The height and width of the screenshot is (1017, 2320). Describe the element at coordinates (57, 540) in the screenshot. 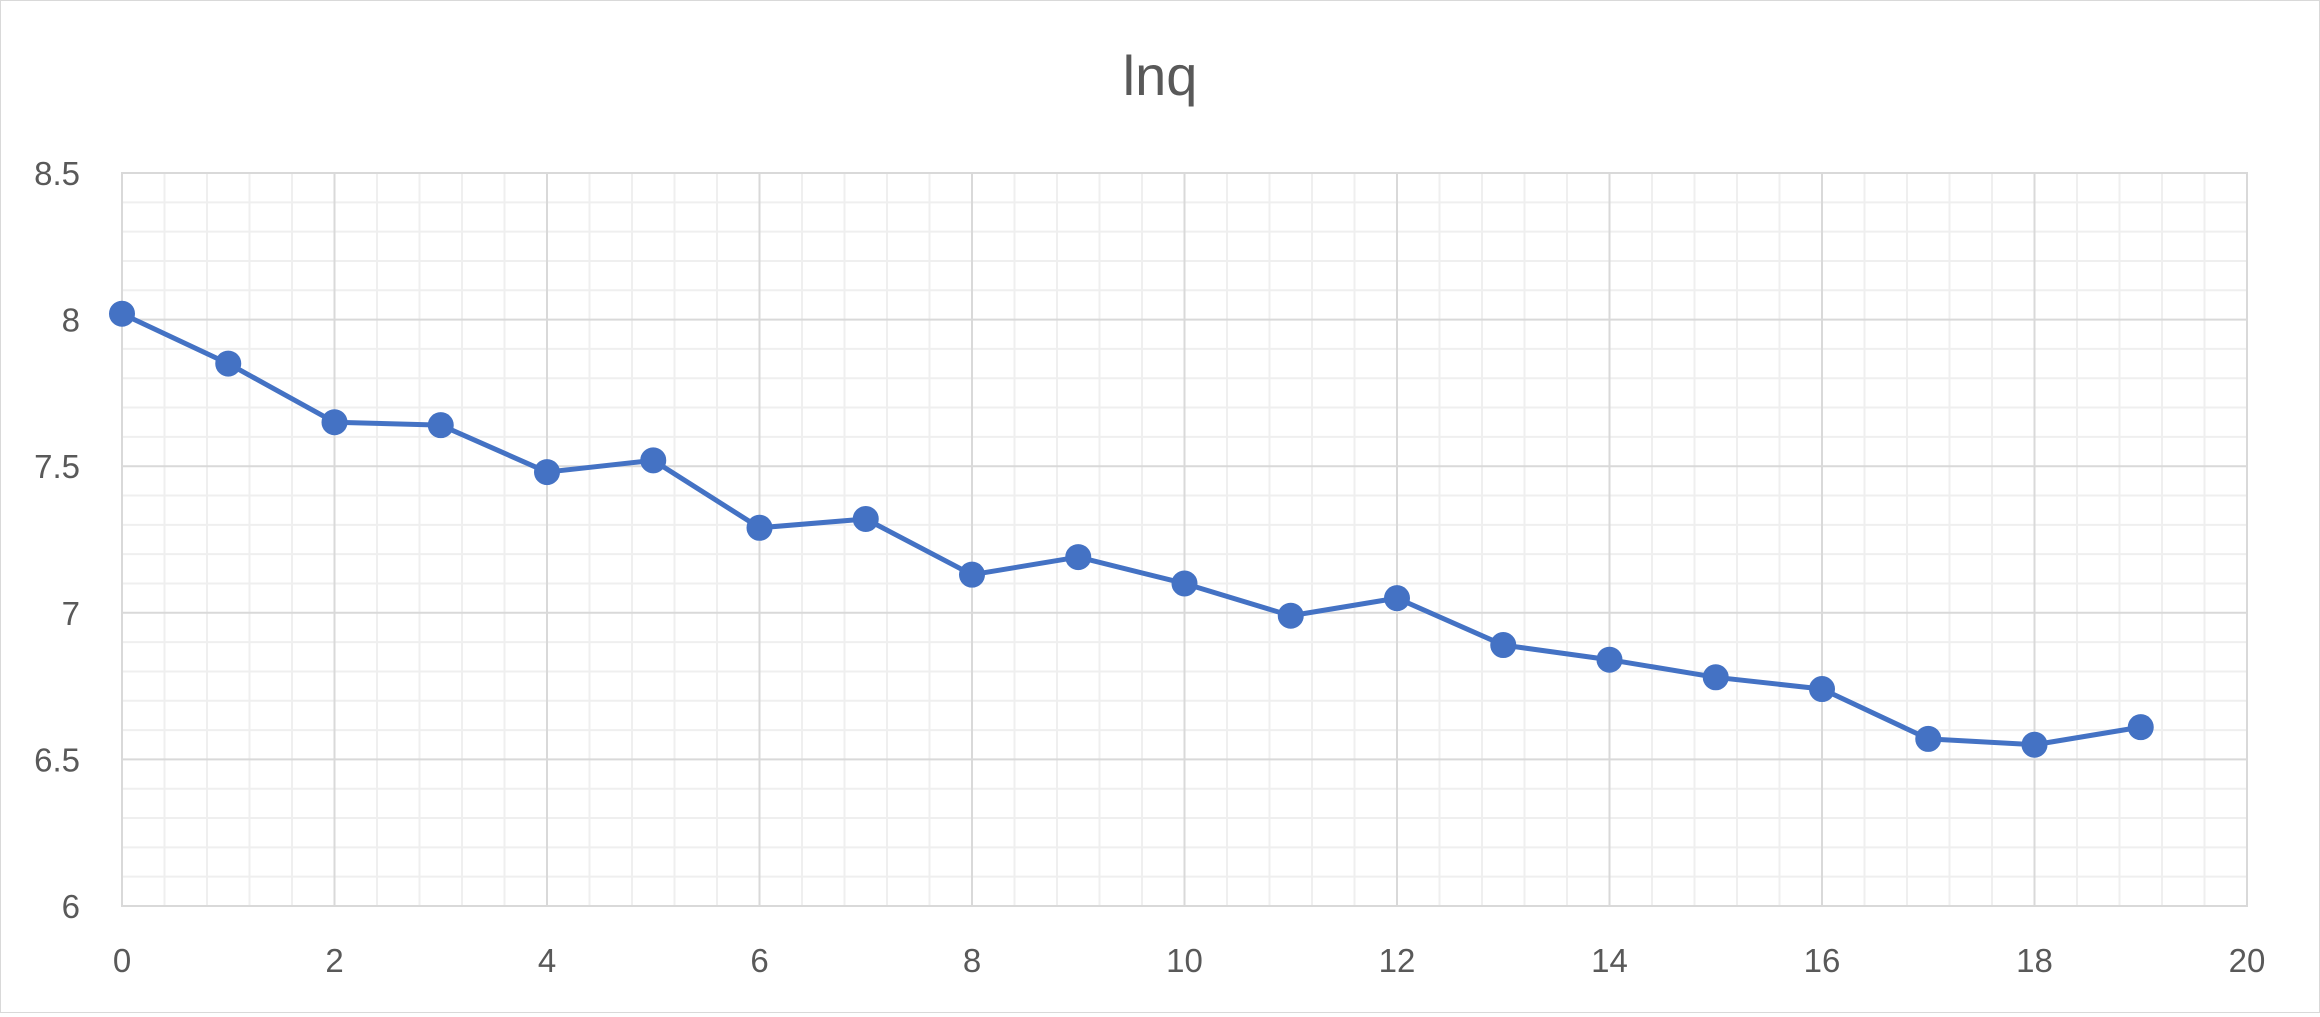

I see `y-axis-tick-labels: 6 6.5 7 7.5 8 8.5` at that location.